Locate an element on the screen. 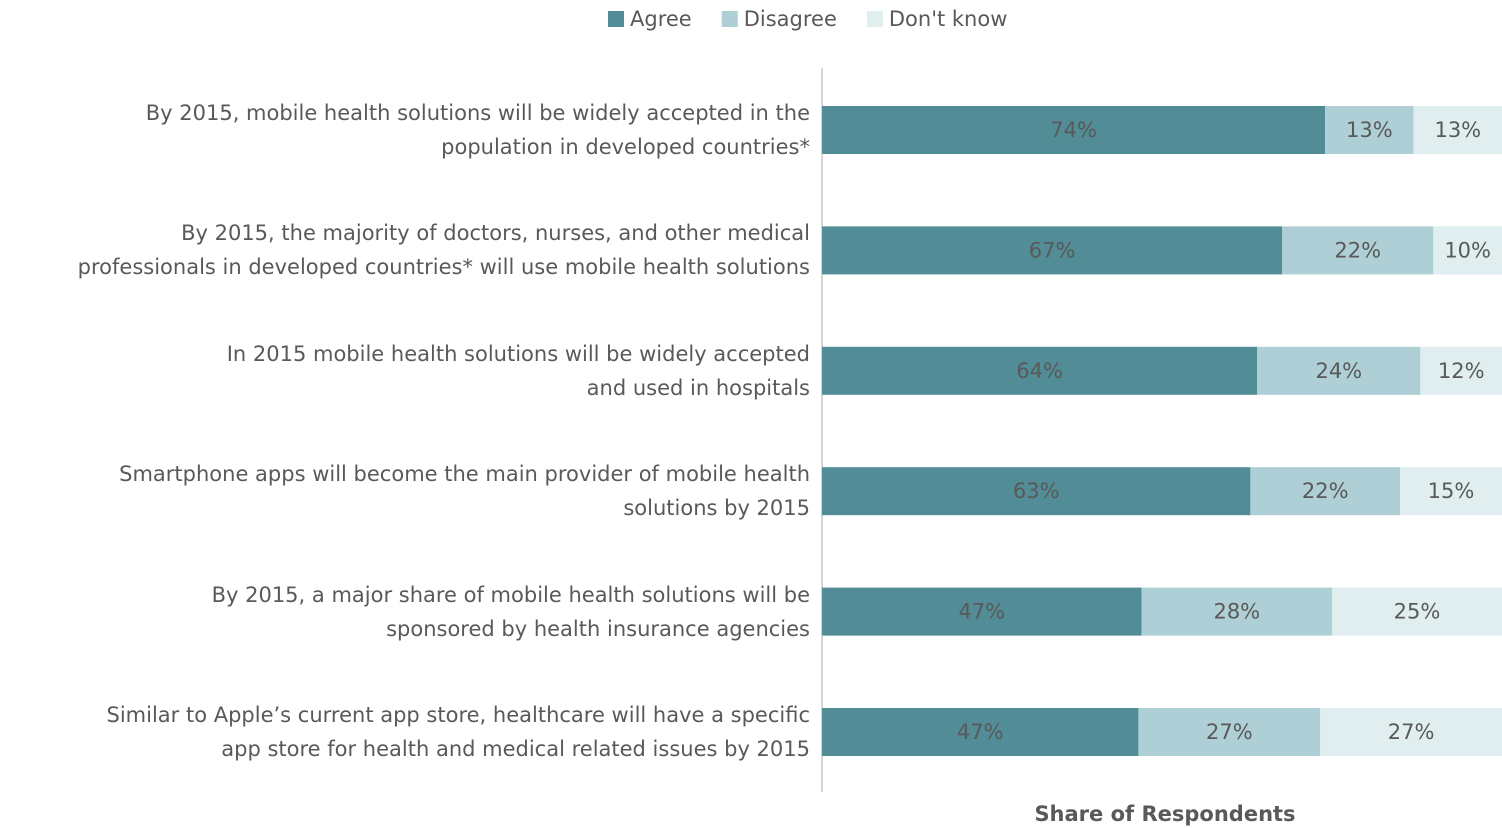 The image size is (1502, 828). data-label: 63% is located at coordinates (1036, 491).